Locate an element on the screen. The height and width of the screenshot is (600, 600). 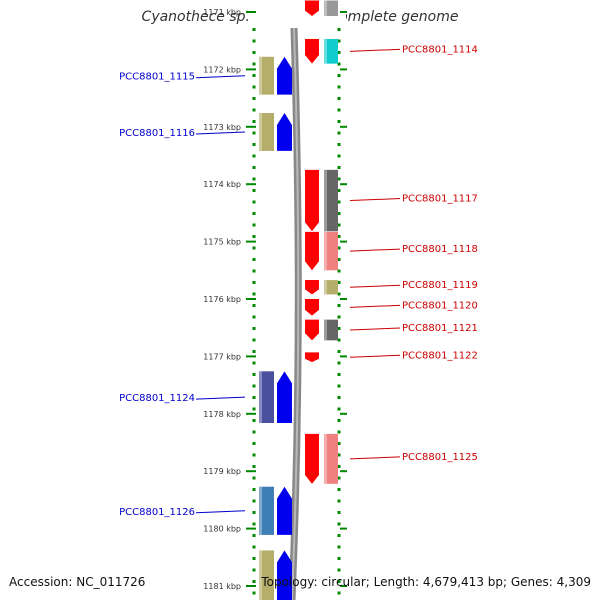
gene-label: PCC8801_1117 is located at coordinates (440, 199).